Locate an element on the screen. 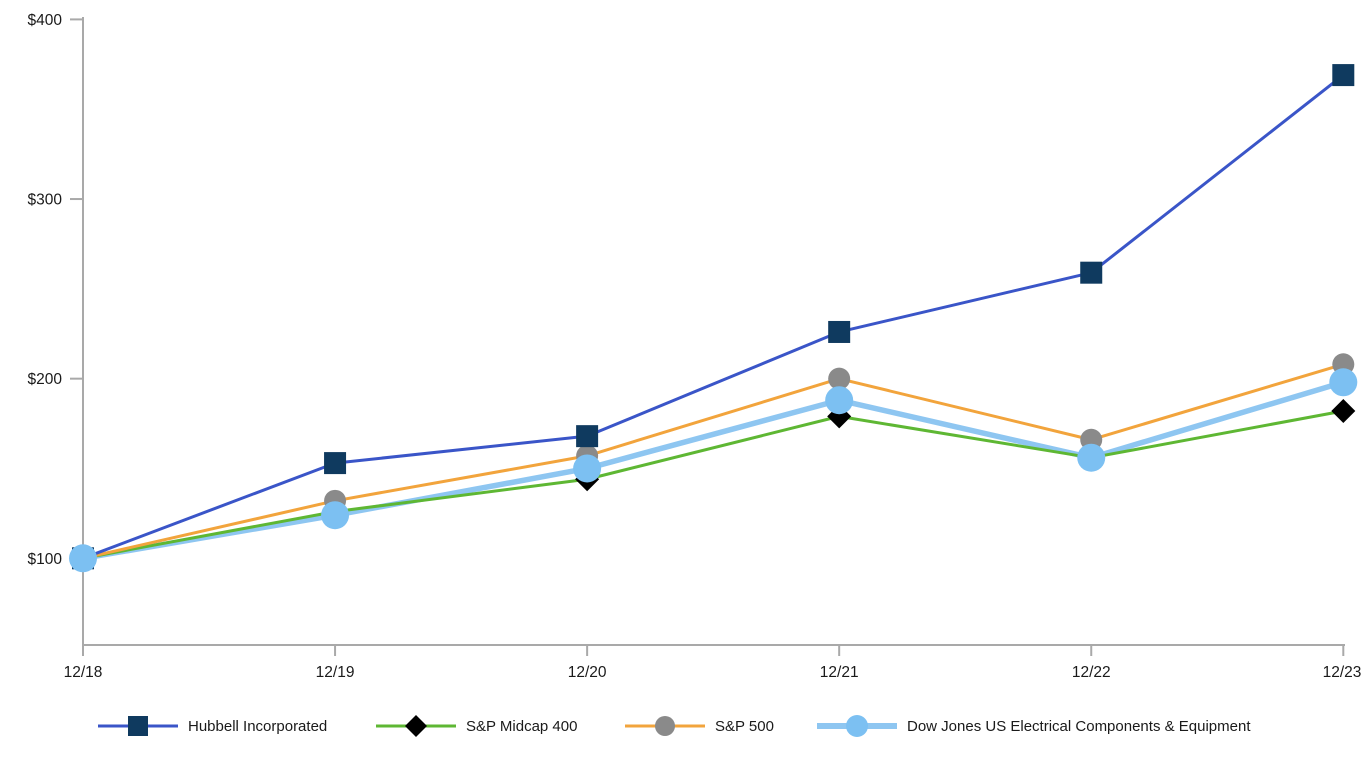 This screenshot has width=1364, height=764. legend-label: S&P 500 is located at coordinates (744, 726).